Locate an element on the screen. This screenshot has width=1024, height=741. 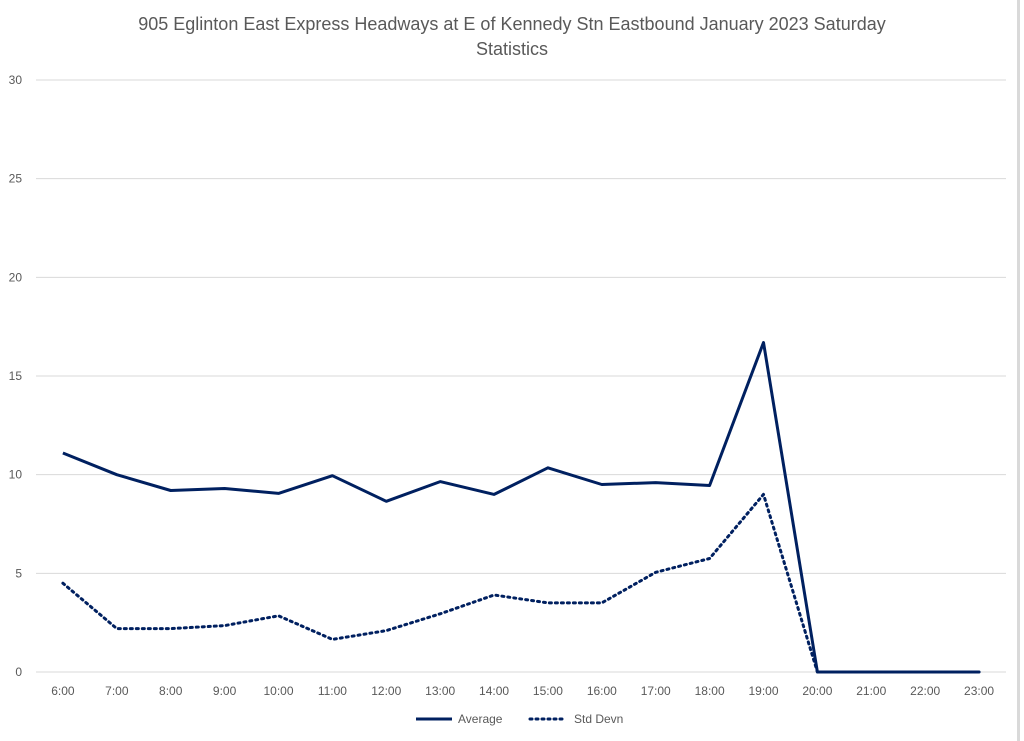
window-edge is located at coordinates (1018, 370).